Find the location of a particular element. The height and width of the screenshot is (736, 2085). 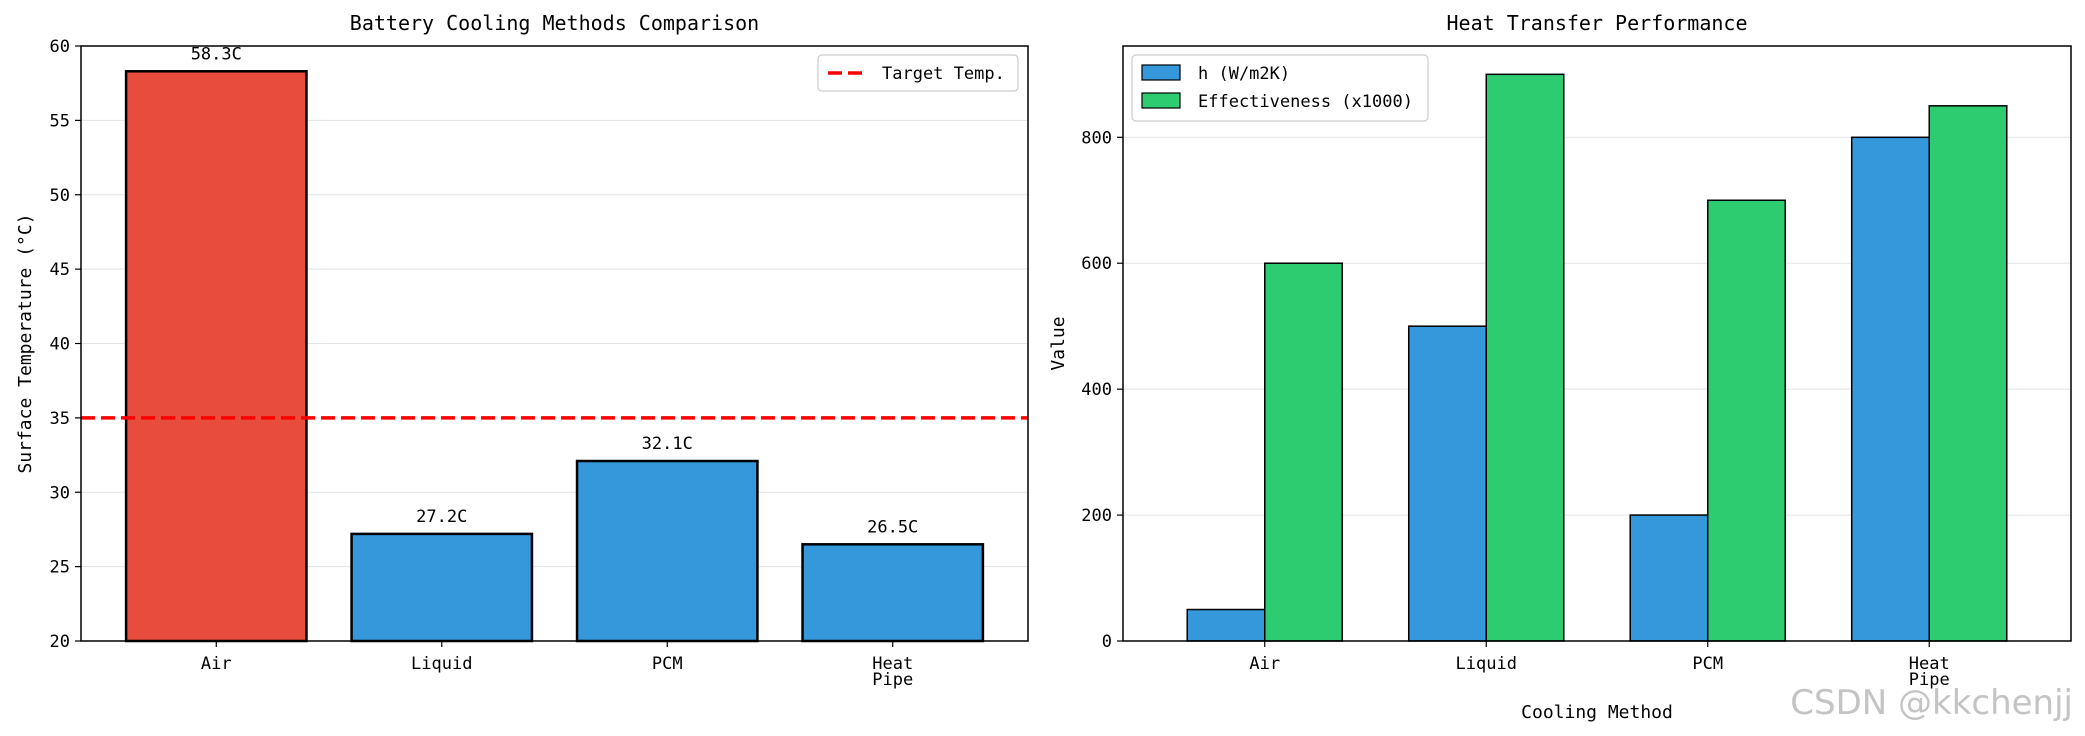

bar-h-w-m2k-heat-pipe is located at coordinates (1890, 389).